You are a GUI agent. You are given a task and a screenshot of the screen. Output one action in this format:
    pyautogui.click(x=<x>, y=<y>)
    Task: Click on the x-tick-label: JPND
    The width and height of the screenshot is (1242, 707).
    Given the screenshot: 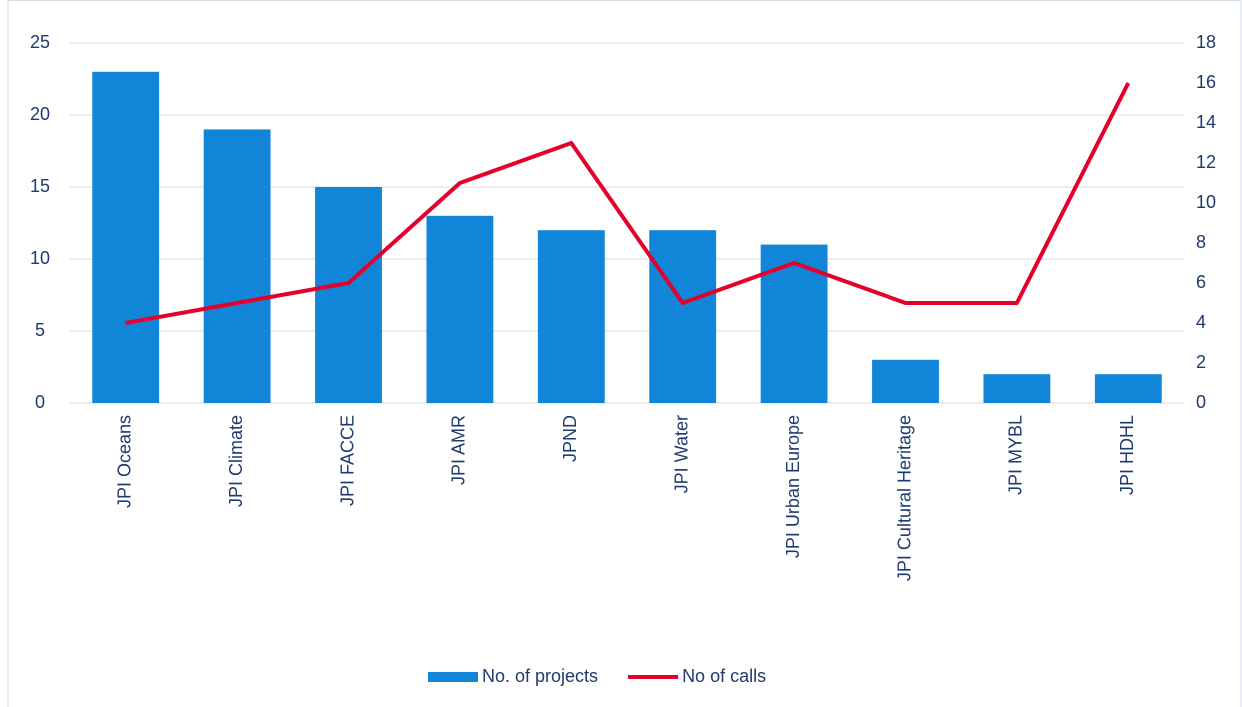 What is the action you would take?
    pyautogui.click(x=570, y=438)
    